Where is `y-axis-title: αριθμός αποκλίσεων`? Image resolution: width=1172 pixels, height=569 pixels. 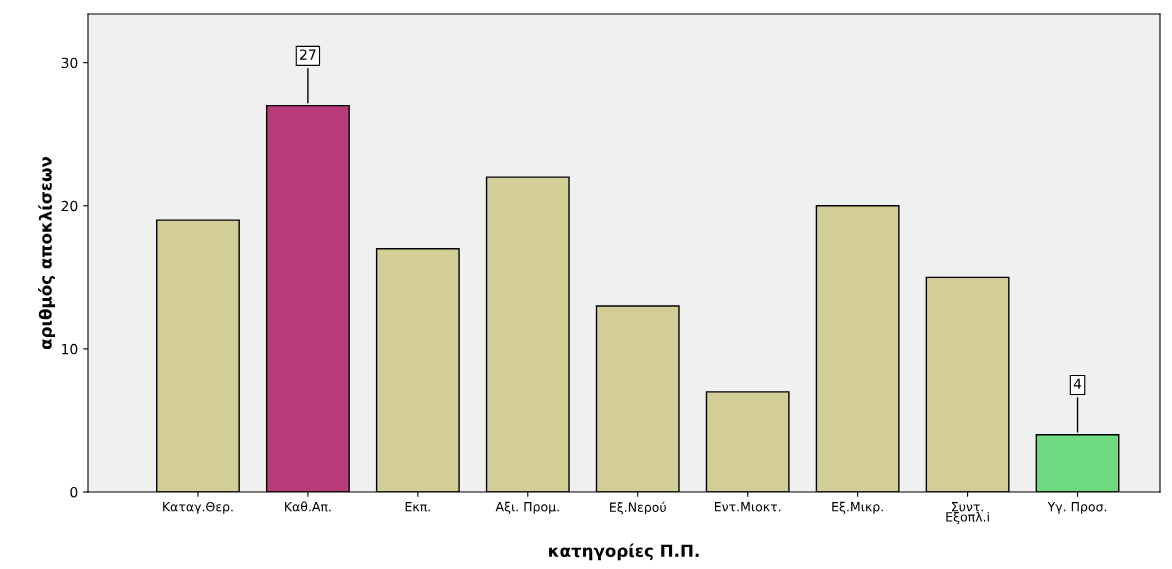
y-axis-title: αριθμός αποκλίσεων is located at coordinates (47, 253).